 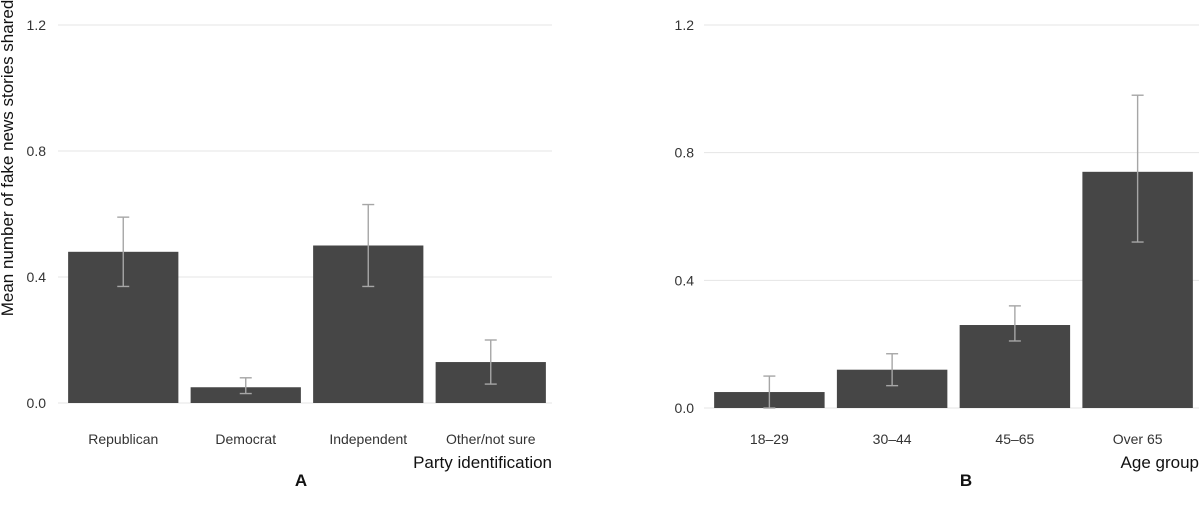 I want to click on panel-a-y-tick-label: 1.2, so click(x=37, y=25).